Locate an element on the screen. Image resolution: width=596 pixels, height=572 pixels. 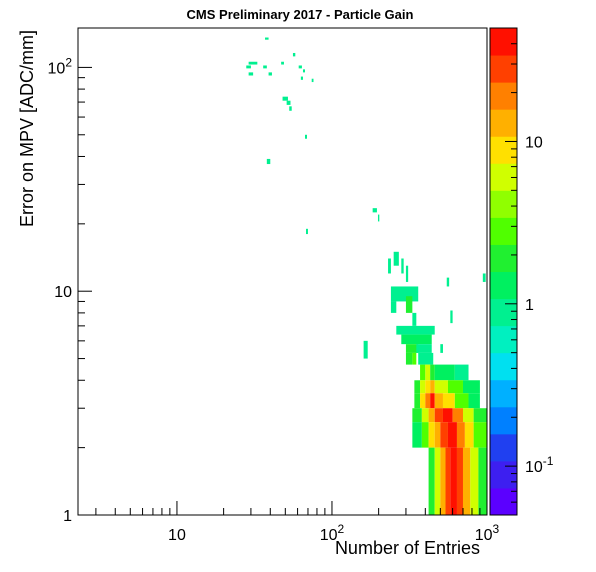
y-tick-label: 1 is located at coordinates (67, 516).